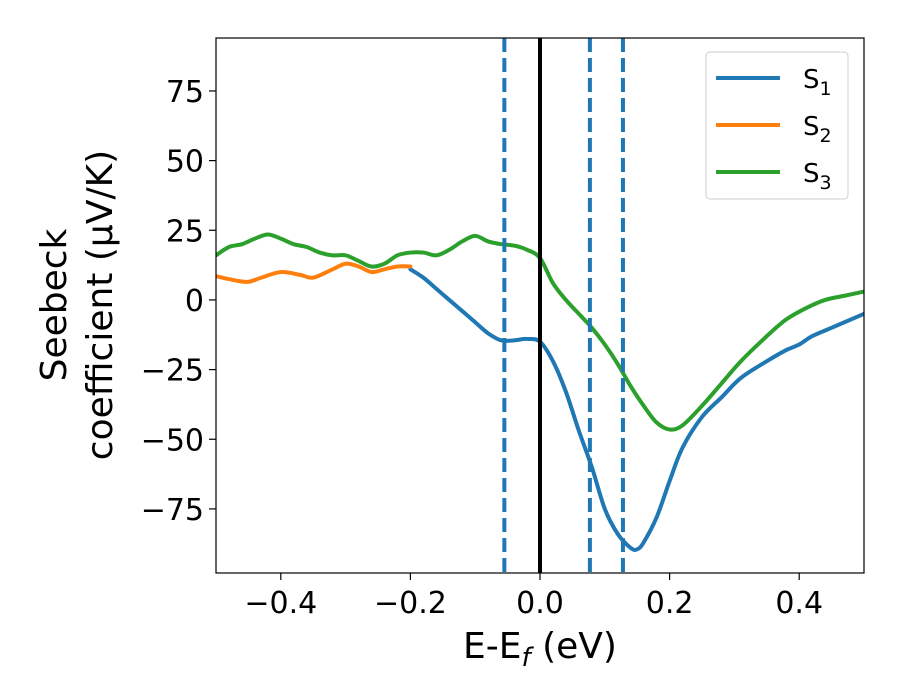 The image size is (900, 700). Describe the element at coordinates (178, 301) in the screenshot. I see `y-axis-ticks: 75 50 25 0 −25 −50 −75` at that location.